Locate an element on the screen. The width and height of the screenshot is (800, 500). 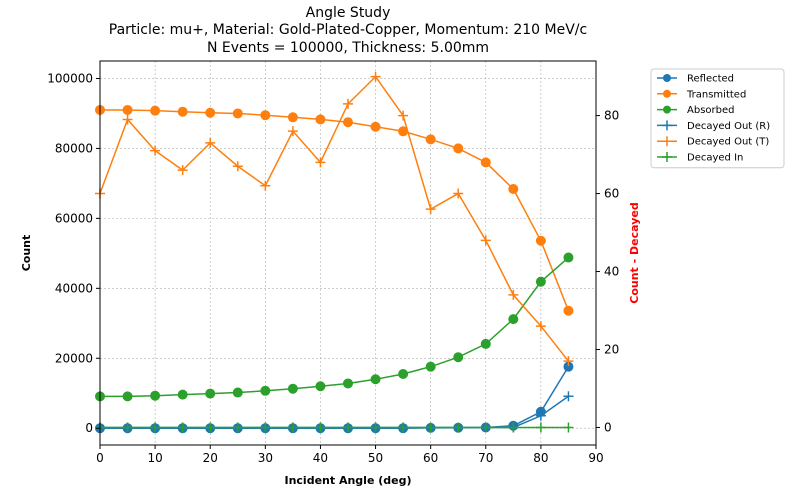
legend-item-decayed-out-r: Decayed Out (R) is located at coordinates (713, 126).